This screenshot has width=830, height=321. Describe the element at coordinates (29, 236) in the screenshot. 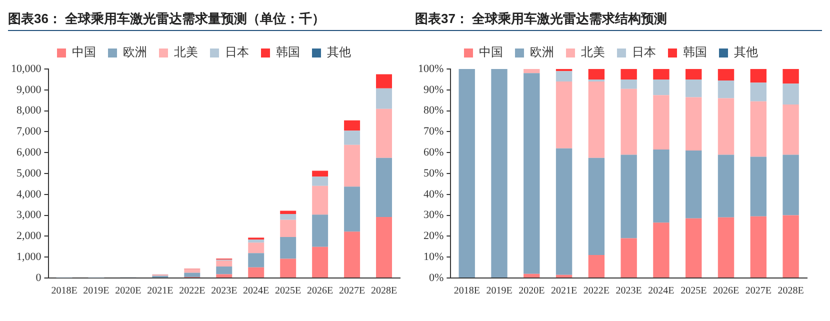

I see `y-tick-label: 2,000` at that location.